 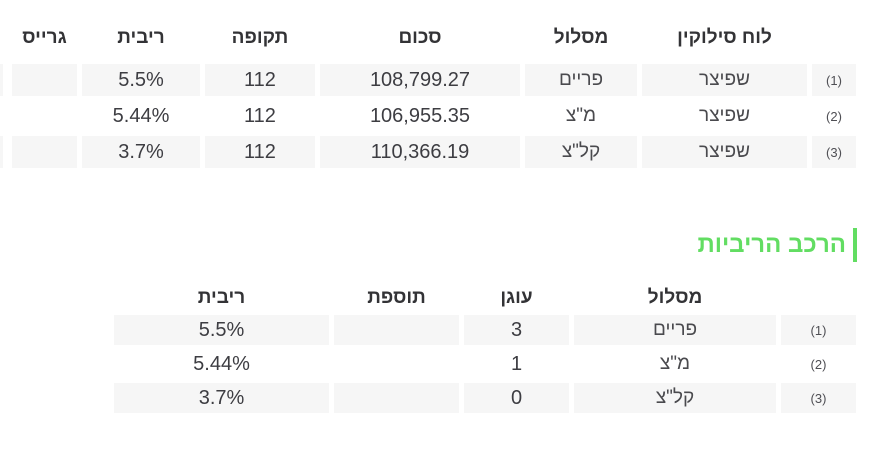 I want to click on interest-composition-header-row: מסלול עוגן תוספת ריבית, so click(x=485, y=298).